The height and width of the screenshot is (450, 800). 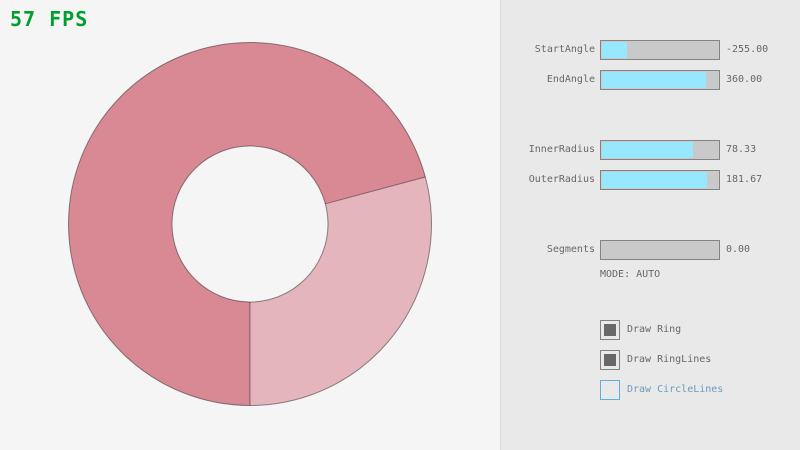 I want to click on end-angle-slider, so click(x=660, y=80).